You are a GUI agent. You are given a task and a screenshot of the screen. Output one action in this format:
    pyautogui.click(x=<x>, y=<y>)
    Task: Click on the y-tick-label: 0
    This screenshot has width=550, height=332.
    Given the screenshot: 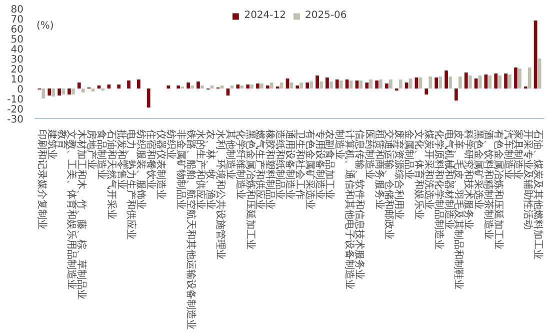 What is the action you would take?
    pyautogui.click(x=20, y=90)
    